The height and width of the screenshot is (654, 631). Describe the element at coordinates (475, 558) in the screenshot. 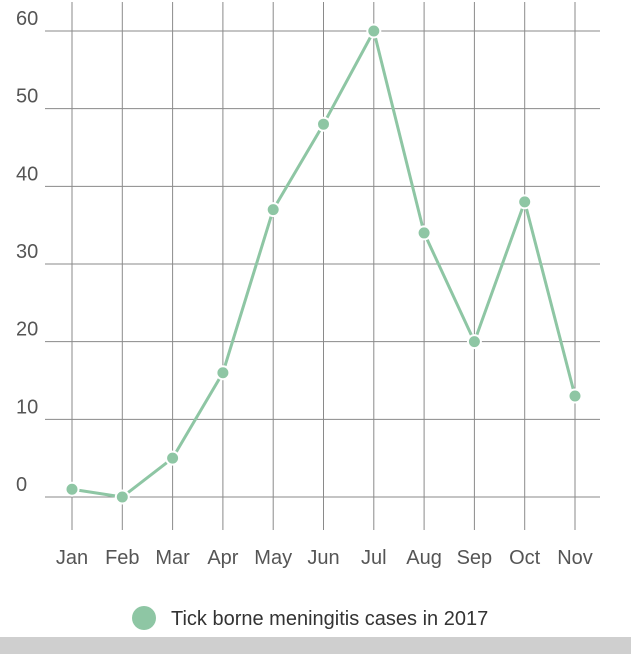

I see `x-tick-label: Sep` at that location.